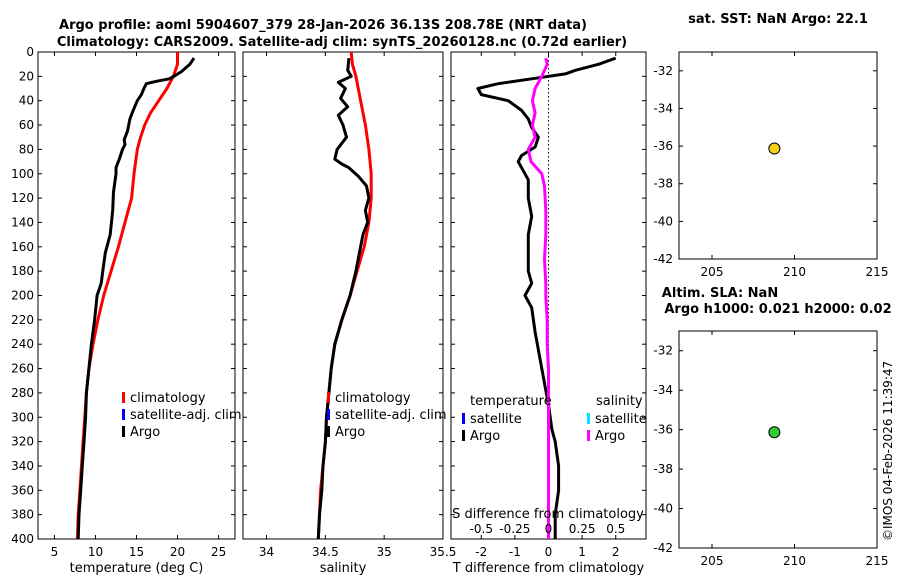  What do you see at coordinates (582, 552) in the screenshot?
I see `x-tick-label: 1` at bounding box center [582, 552].